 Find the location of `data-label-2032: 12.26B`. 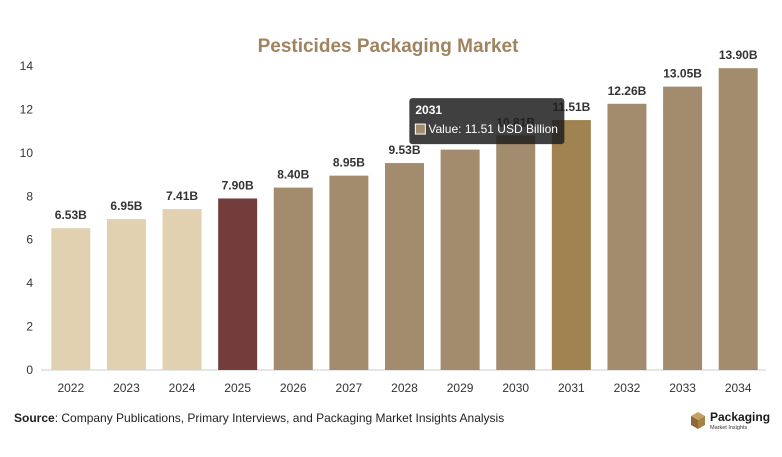

data-label-2032: 12.26B is located at coordinates (627, 91).